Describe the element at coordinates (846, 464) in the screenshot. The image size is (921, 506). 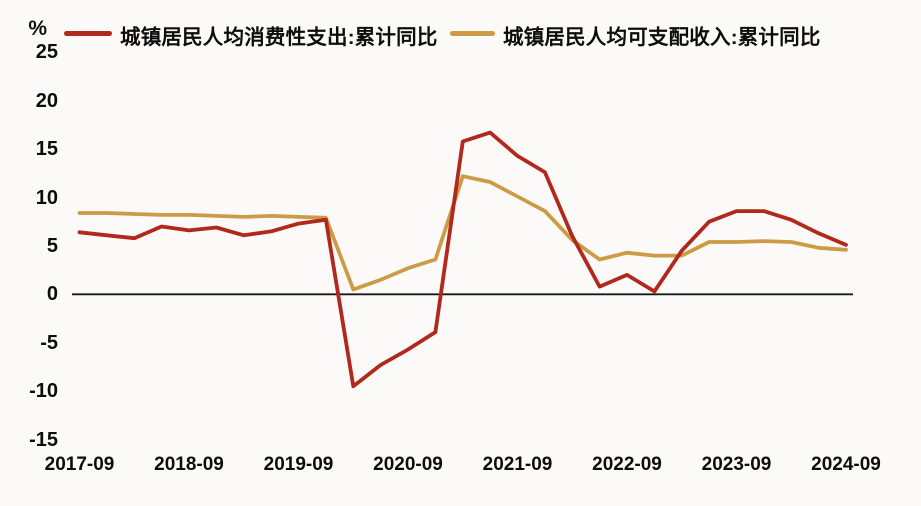
I see `x-tick-label: 2024-09` at that location.